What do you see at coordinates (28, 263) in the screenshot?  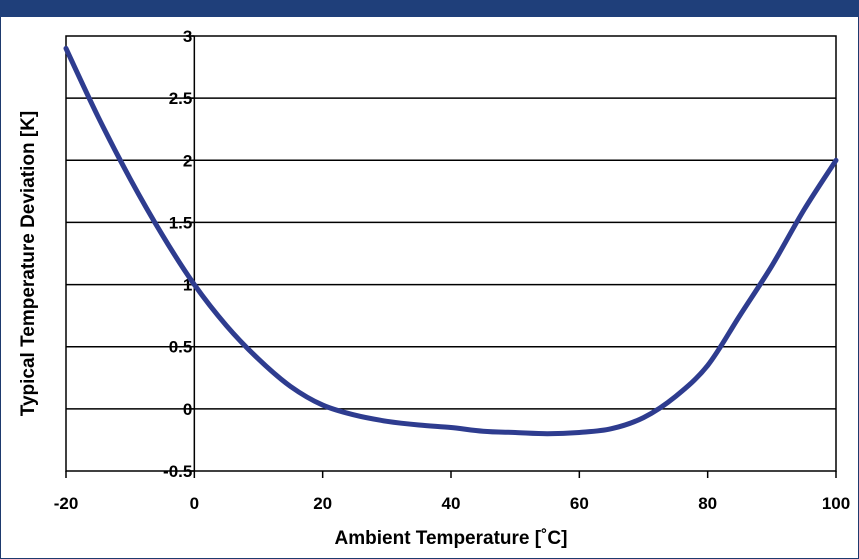 I see `y-axis-title: Typical Temperature Deviation [K]` at bounding box center [28, 263].